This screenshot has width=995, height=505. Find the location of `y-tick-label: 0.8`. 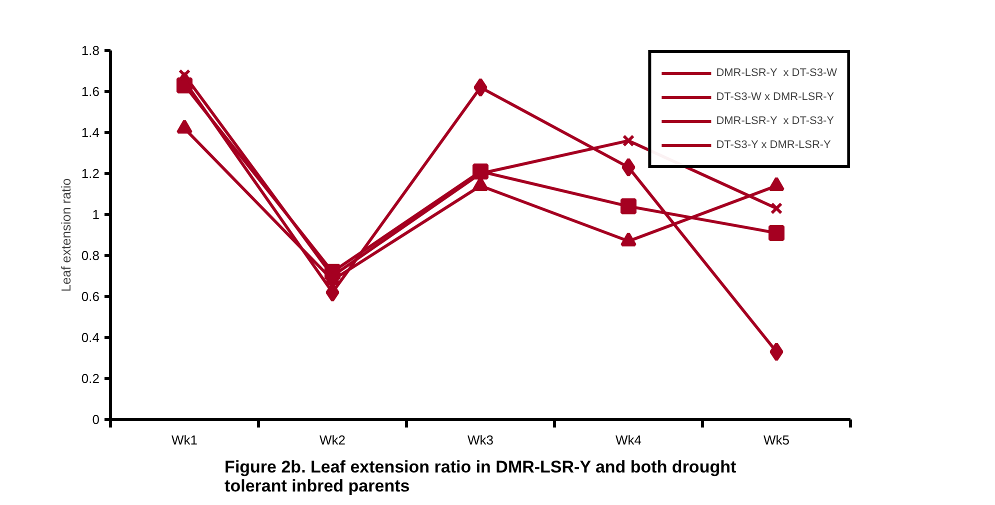

y-tick-label: 0.8 is located at coordinates (90, 255).